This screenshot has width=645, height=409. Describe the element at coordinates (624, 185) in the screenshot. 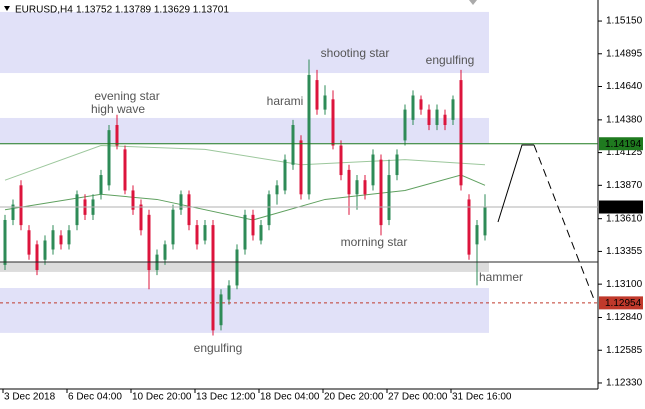

I see `y-tick-label: 1.13870` at that location.